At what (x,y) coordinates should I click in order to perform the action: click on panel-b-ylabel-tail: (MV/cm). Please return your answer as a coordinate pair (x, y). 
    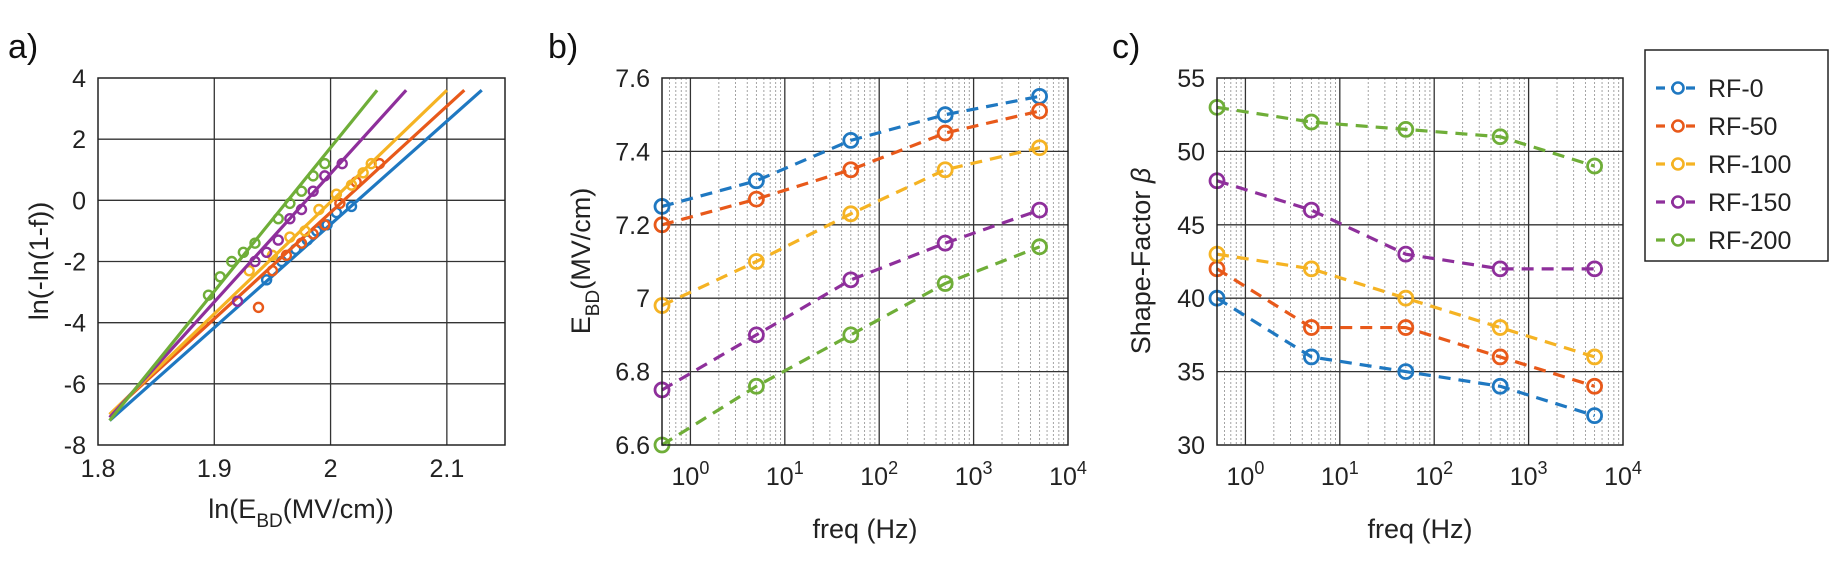
    Looking at the image, I should click on (581, 239).